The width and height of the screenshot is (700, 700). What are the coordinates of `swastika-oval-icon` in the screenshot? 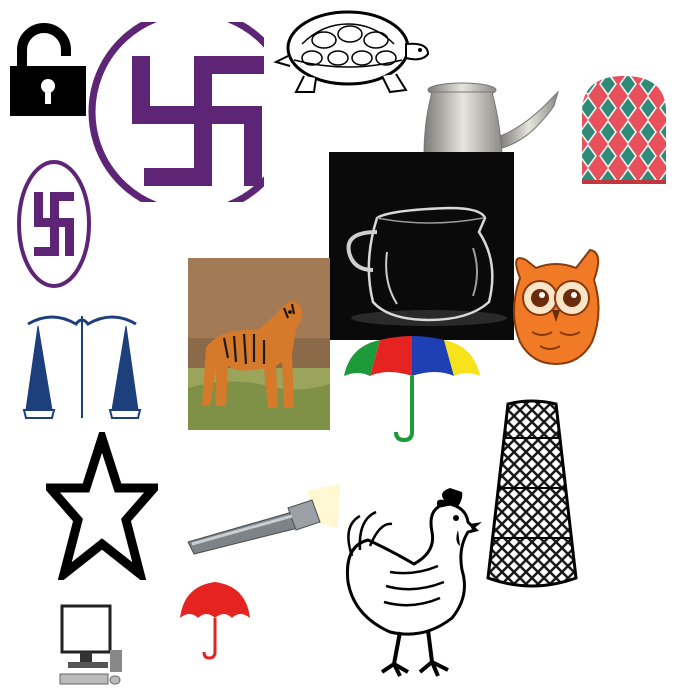 It's located at (54, 224).